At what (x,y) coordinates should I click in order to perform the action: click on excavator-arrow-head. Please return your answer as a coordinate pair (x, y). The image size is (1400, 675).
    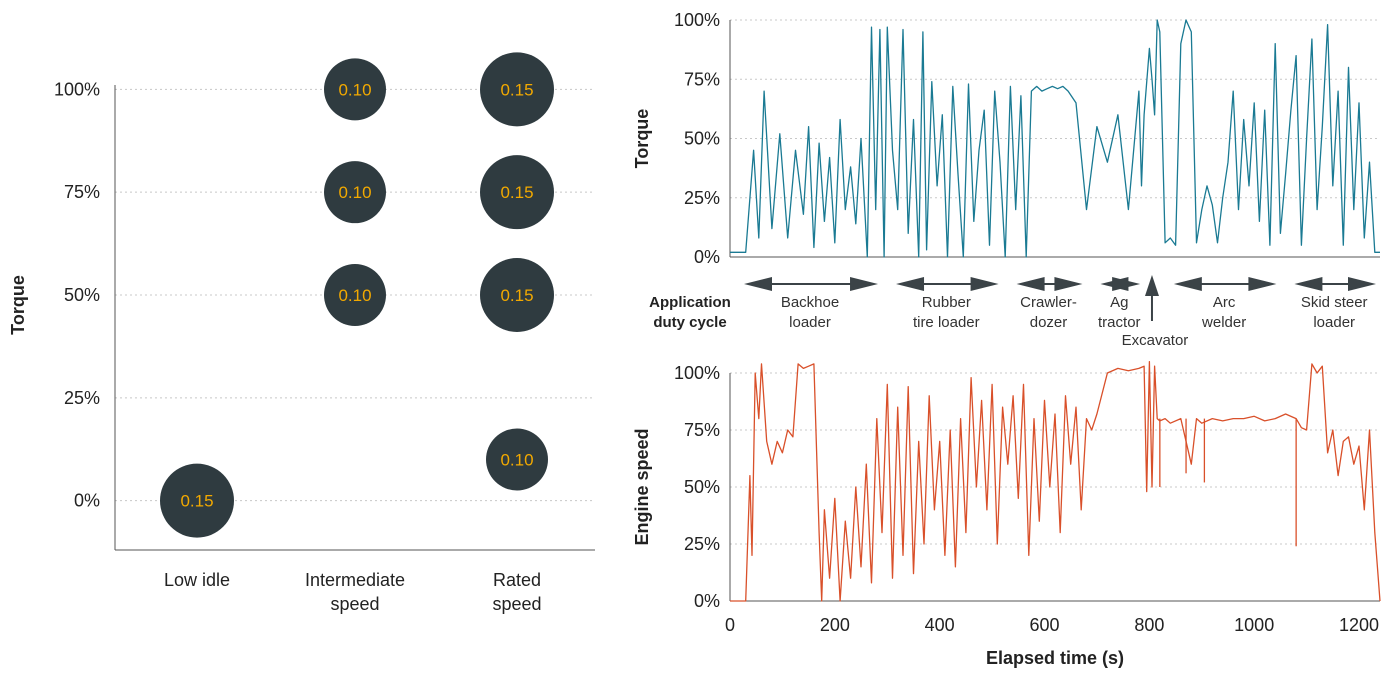
    Looking at the image, I should click on (1151, 285).